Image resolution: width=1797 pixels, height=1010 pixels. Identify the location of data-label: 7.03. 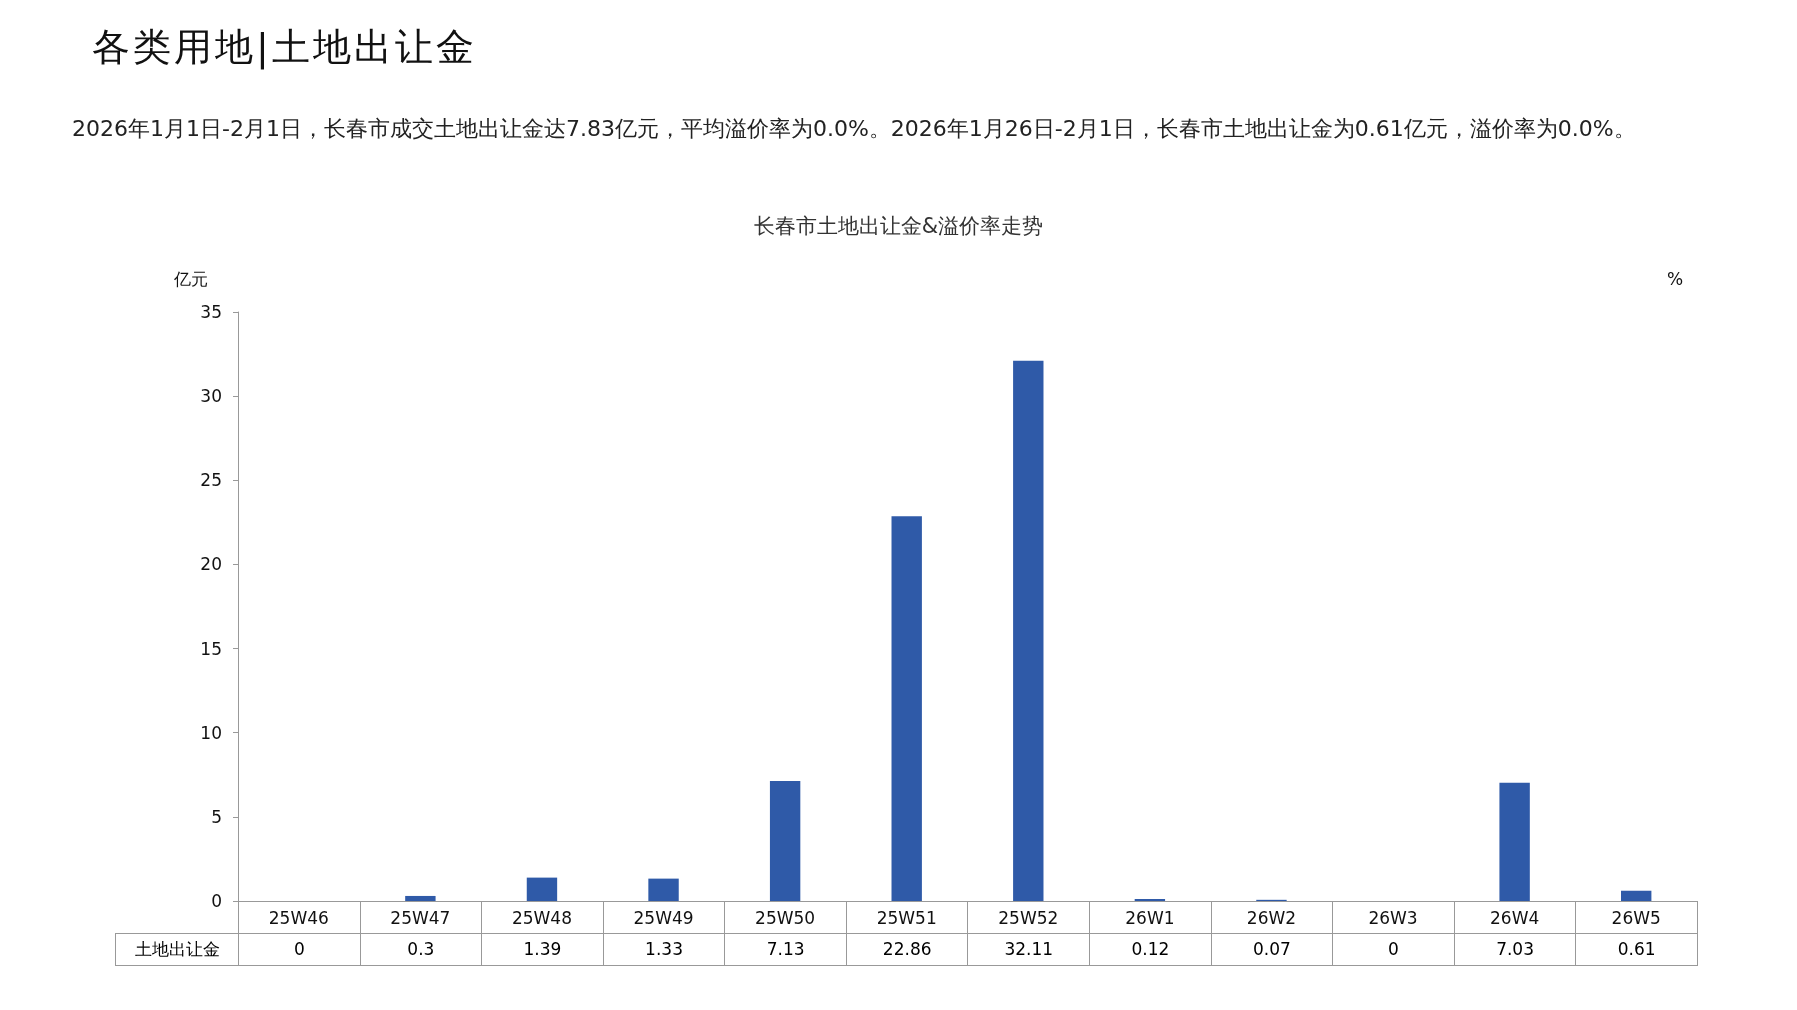
(1515, 949).